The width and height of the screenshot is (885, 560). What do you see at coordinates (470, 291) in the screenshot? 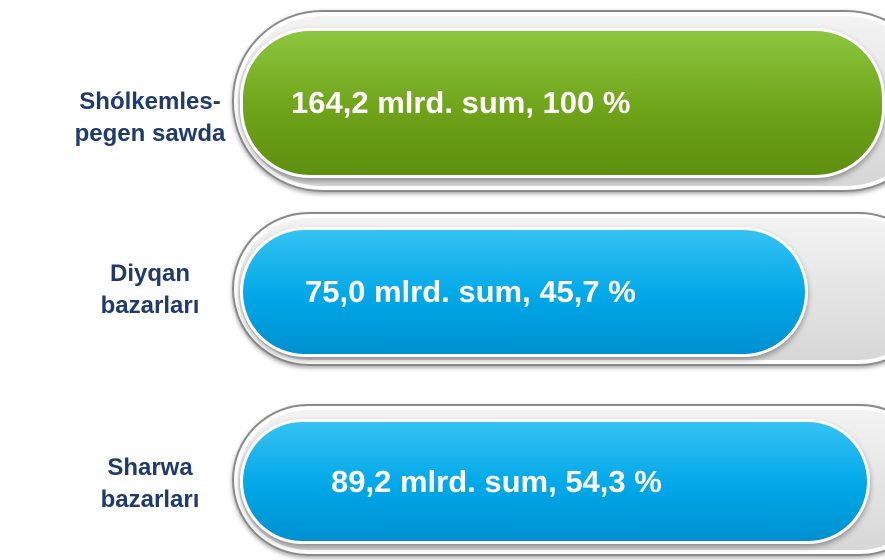
I see `bar-text: 75,0 mlrd. sum, 45,7 %` at bounding box center [470, 291].